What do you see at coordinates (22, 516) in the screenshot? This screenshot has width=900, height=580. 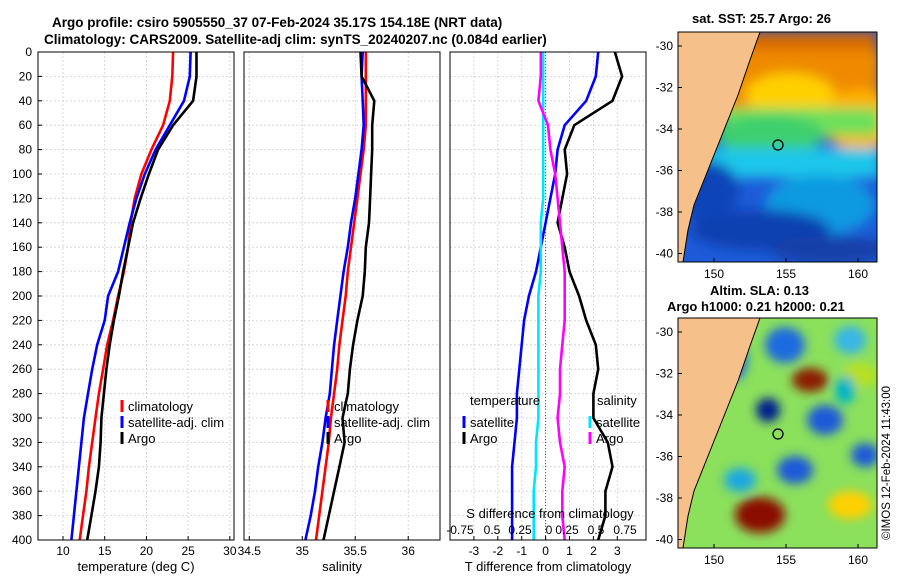 I see `y-tick-label: 380` at bounding box center [22, 516].